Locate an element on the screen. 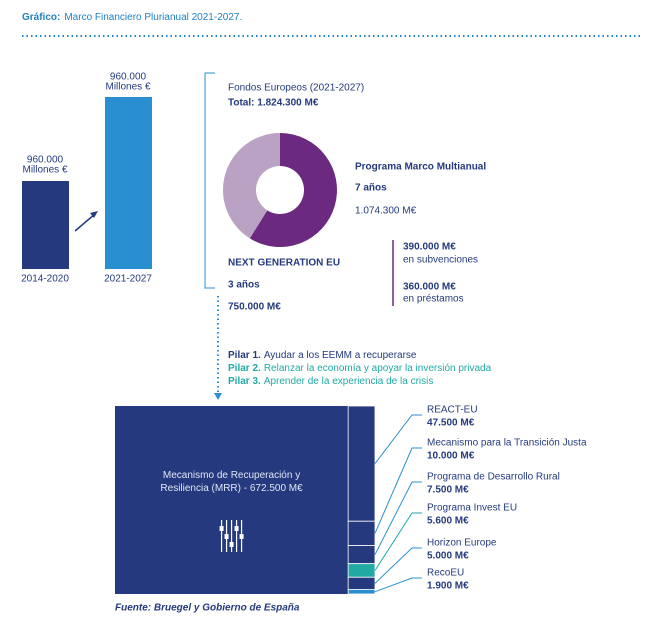 This screenshot has width=650, height=619. treemap-label-line: Resiliencia (MRR) - 672.500 M€ is located at coordinates (231, 488).